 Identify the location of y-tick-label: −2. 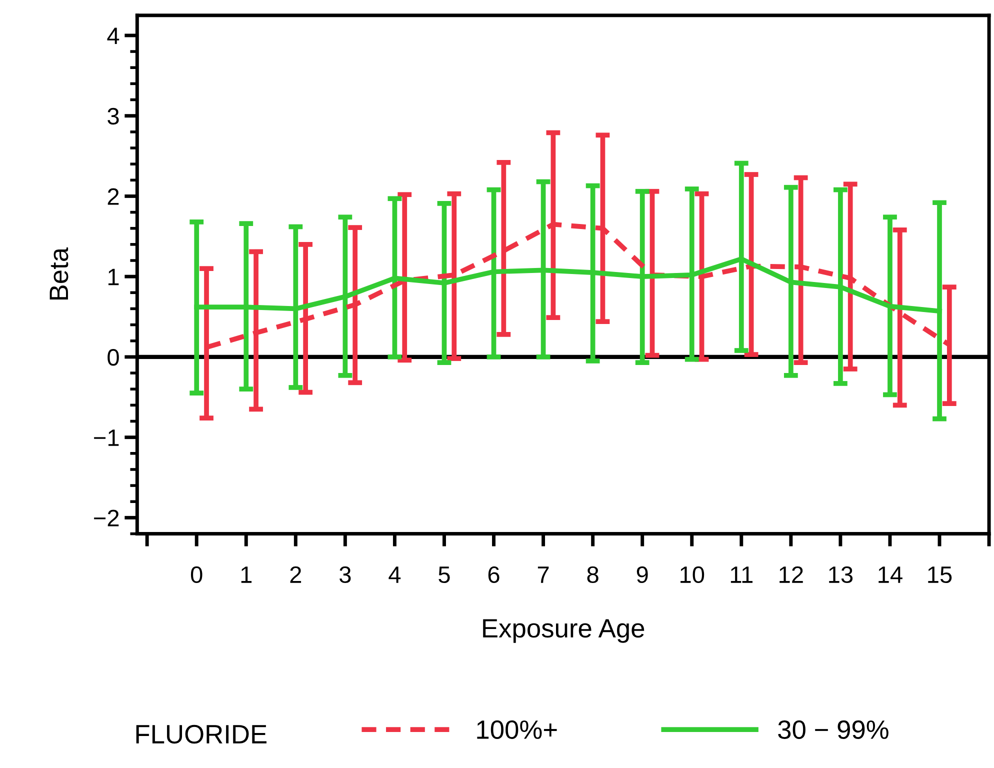
(106, 518).